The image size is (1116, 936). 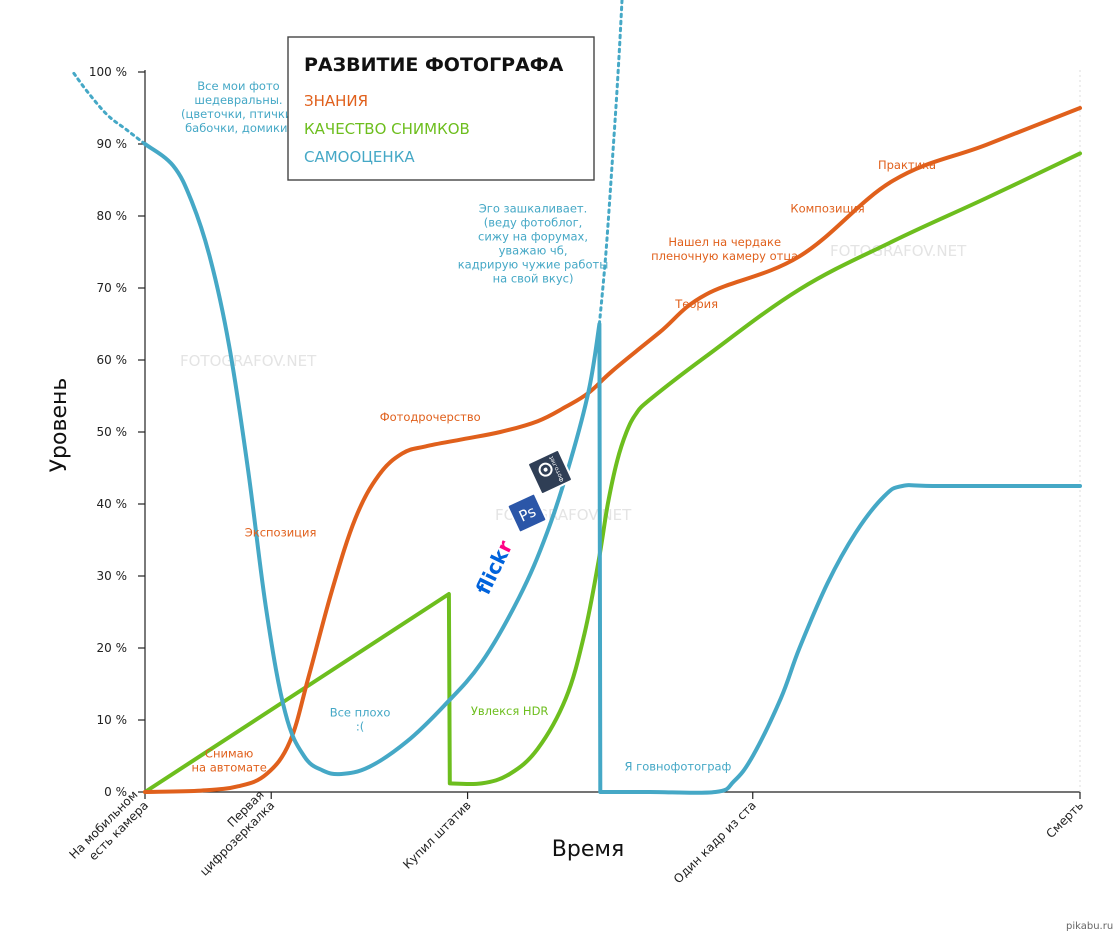 What do you see at coordinates (108, 830) in the screenshot?
I see `x-tick-label: На мобильноместь камера` at bounding box center [108, 830].